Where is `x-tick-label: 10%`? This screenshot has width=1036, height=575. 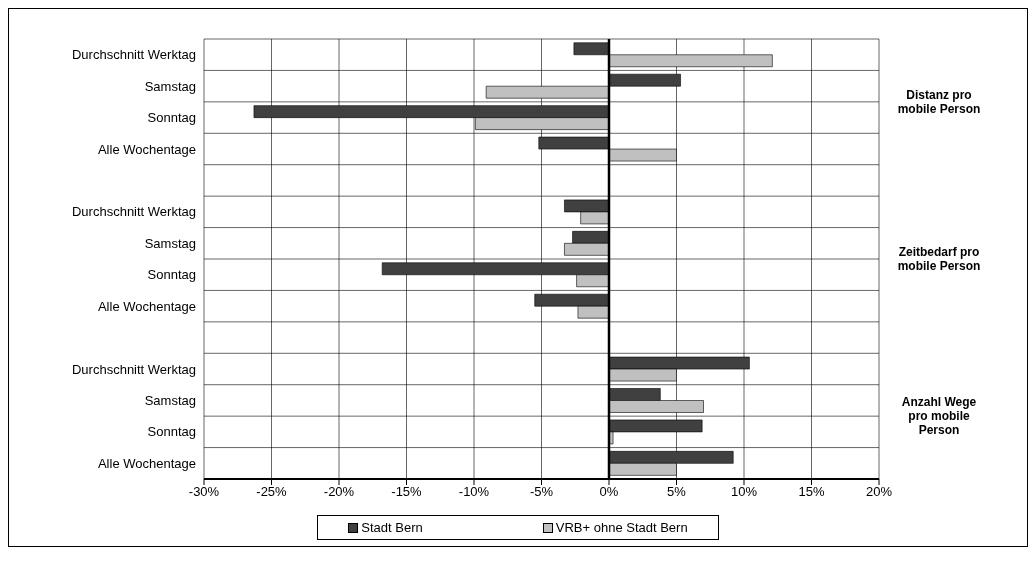 x-tick-label: 10% is located at coordinates (744, 492).